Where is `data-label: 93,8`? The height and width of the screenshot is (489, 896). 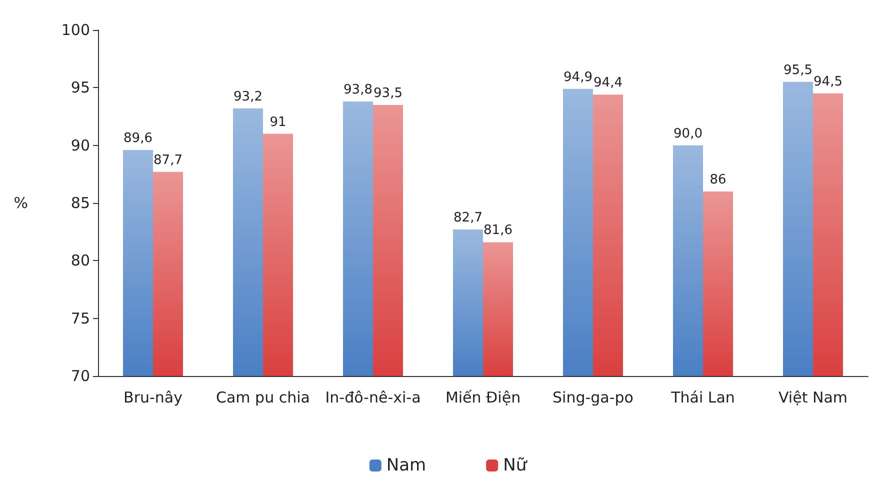
data-label: 93,8 is located at coordinates (358, 90).